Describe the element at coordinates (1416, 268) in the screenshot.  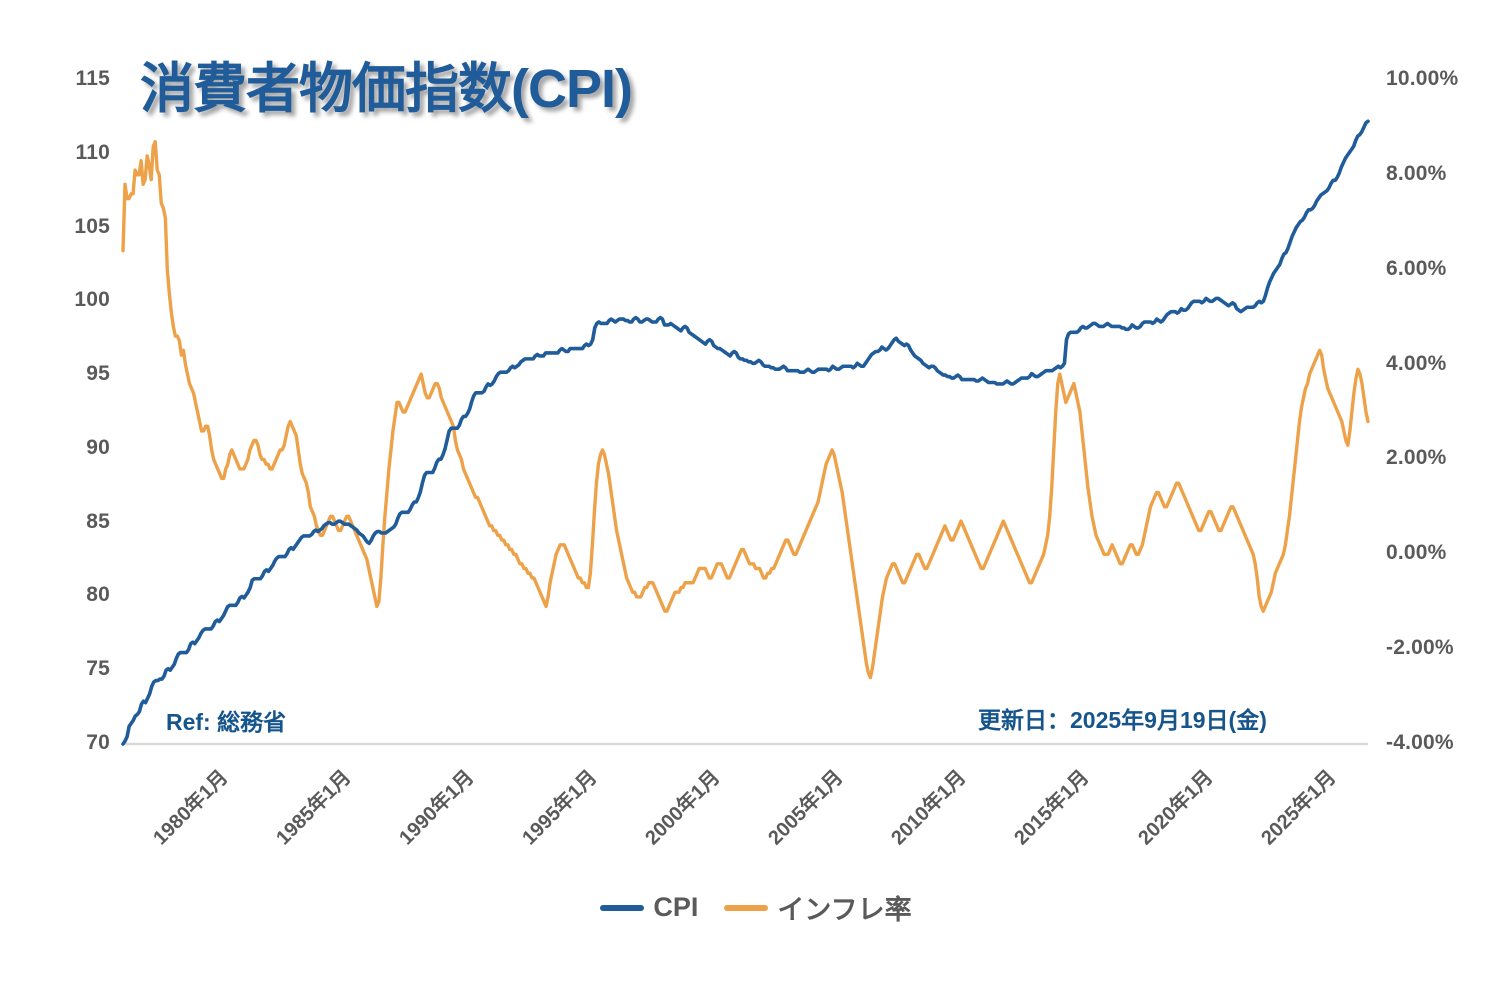
I see `right-axis-tick-6.00: 6.00%` at that location.